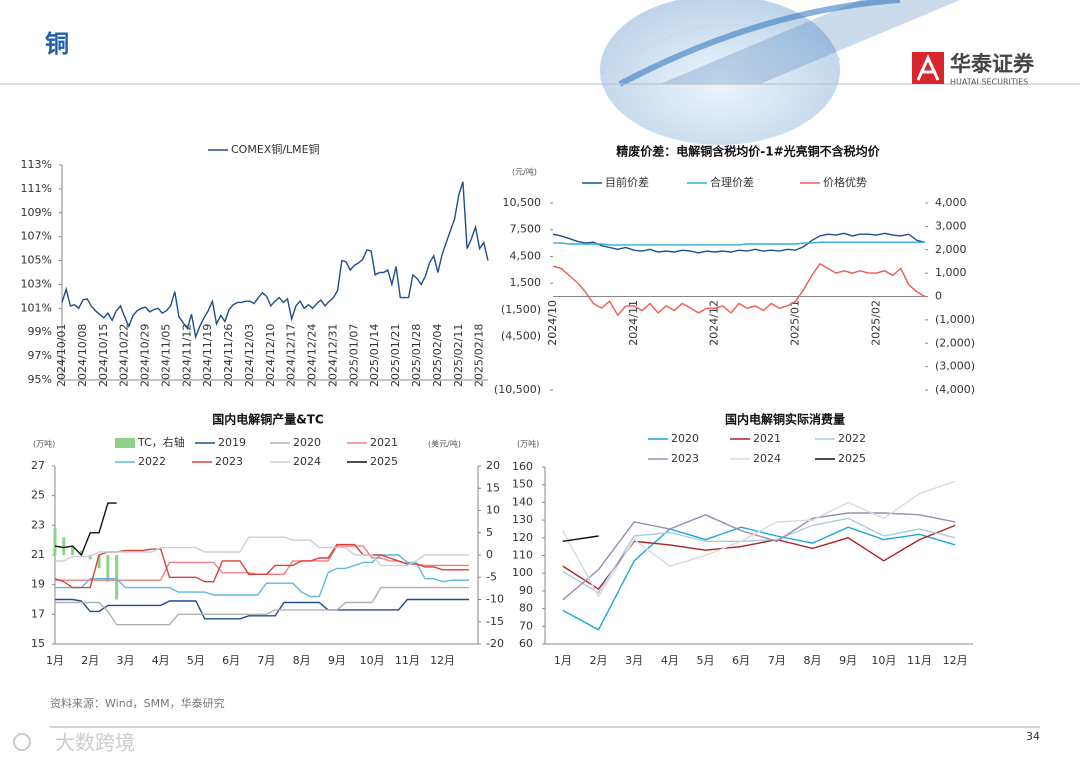 The image size is (1080, 767). Describe the element at coordinates (493, 510) in the screenshot. I see `y2-tick-label: 10` at that location.